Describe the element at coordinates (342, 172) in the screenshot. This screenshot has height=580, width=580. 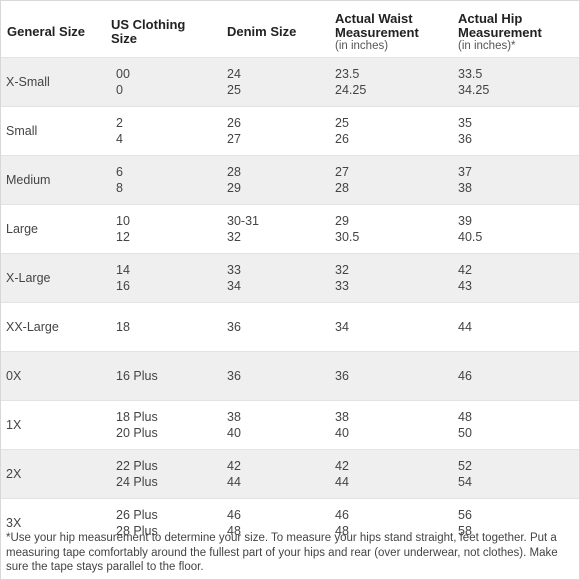
I see `cell-waist-value: 27` at that location.